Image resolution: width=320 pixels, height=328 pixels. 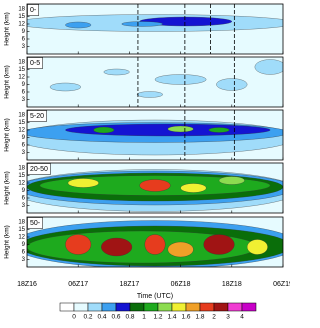 I want to click on colorbar-label: 0.2, so click(x=87, y=317).